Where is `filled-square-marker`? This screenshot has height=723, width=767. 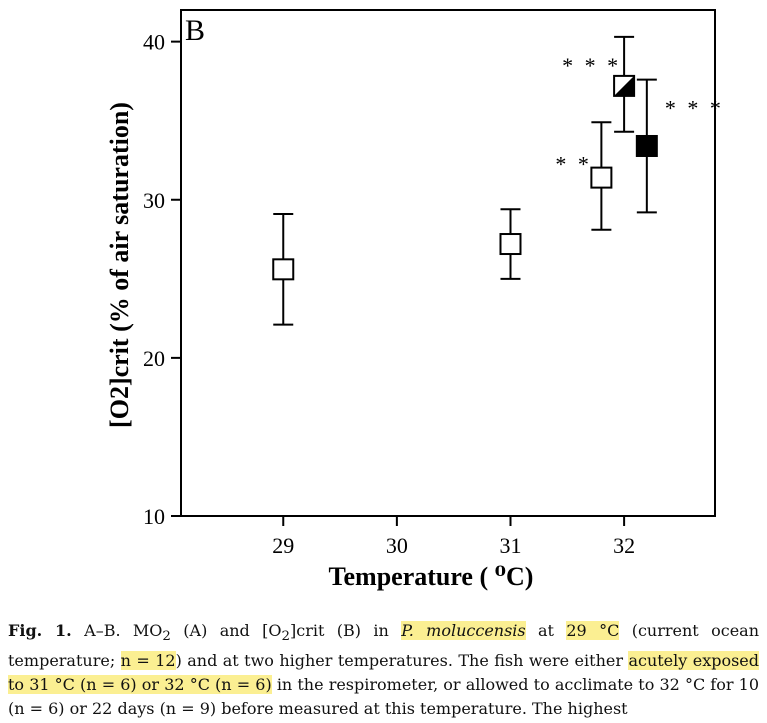
filled-square-marker is located at coordinates (646, 145).